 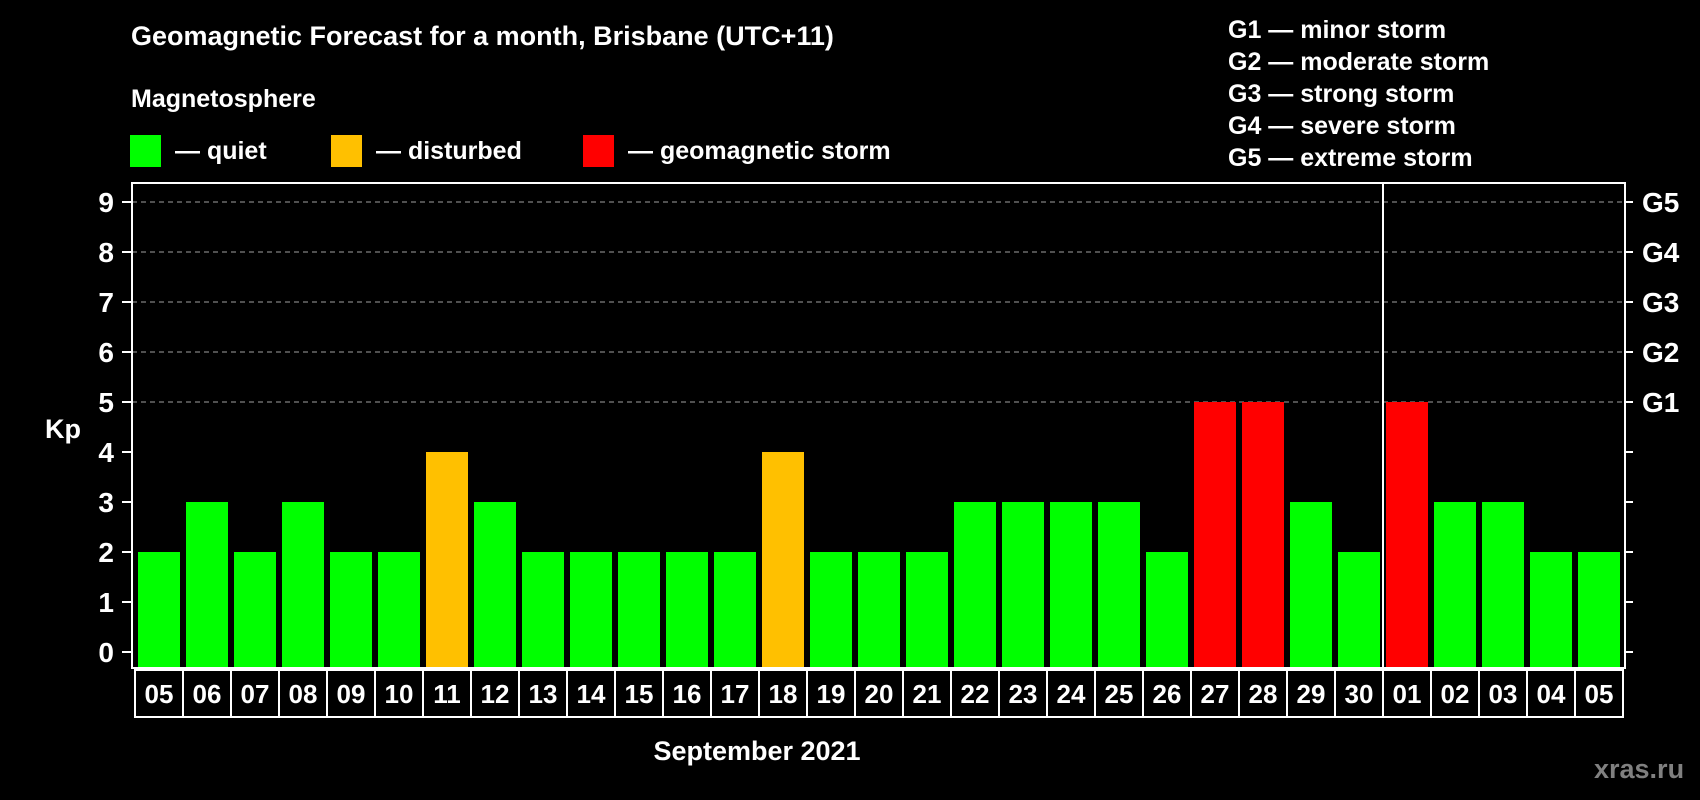 What do you see at coordinates (303, 694) in the screenshot?
I see `date-label-08: 08` at bounding box center [303, 694].